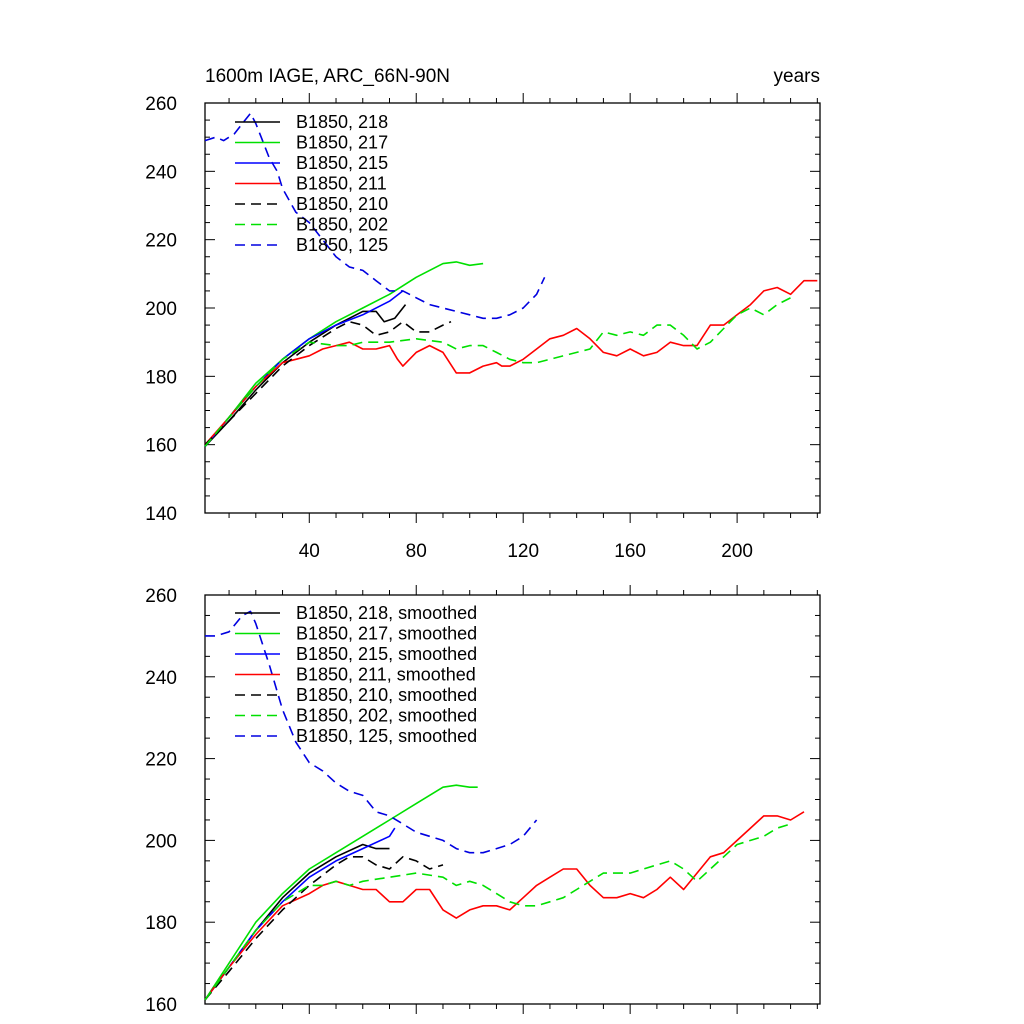  Describe the element at coordinates (797, 76) in the screenshot. I see `chart-units: years` at that location.